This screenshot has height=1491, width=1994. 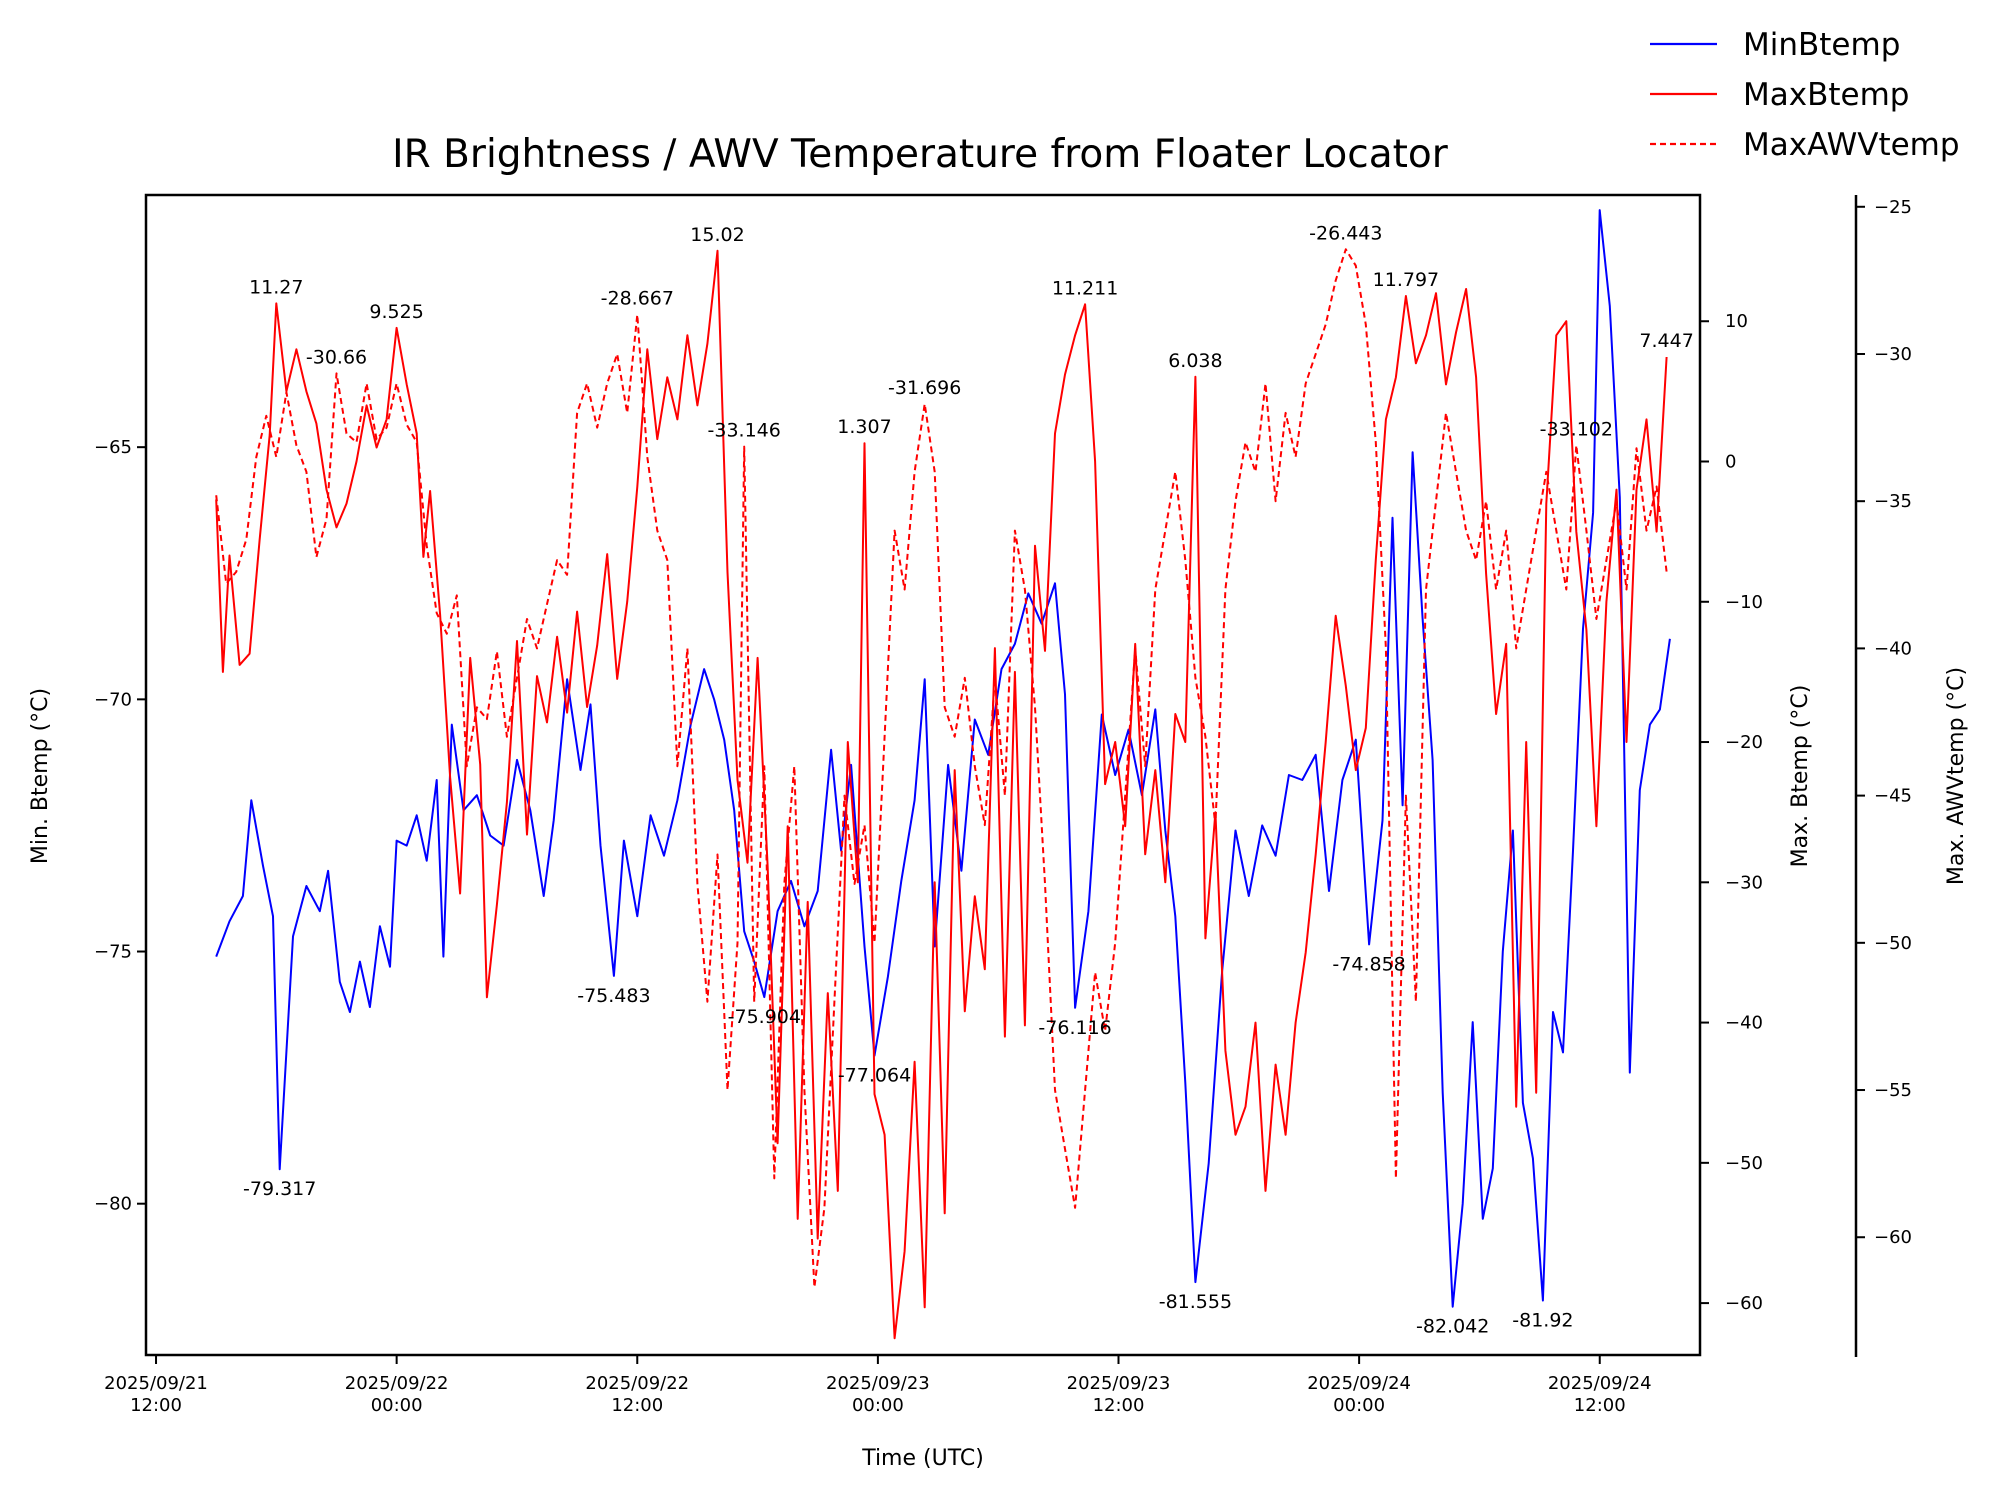 I want to click on data-label-21: -26.443, so click(x=1345, y=233).